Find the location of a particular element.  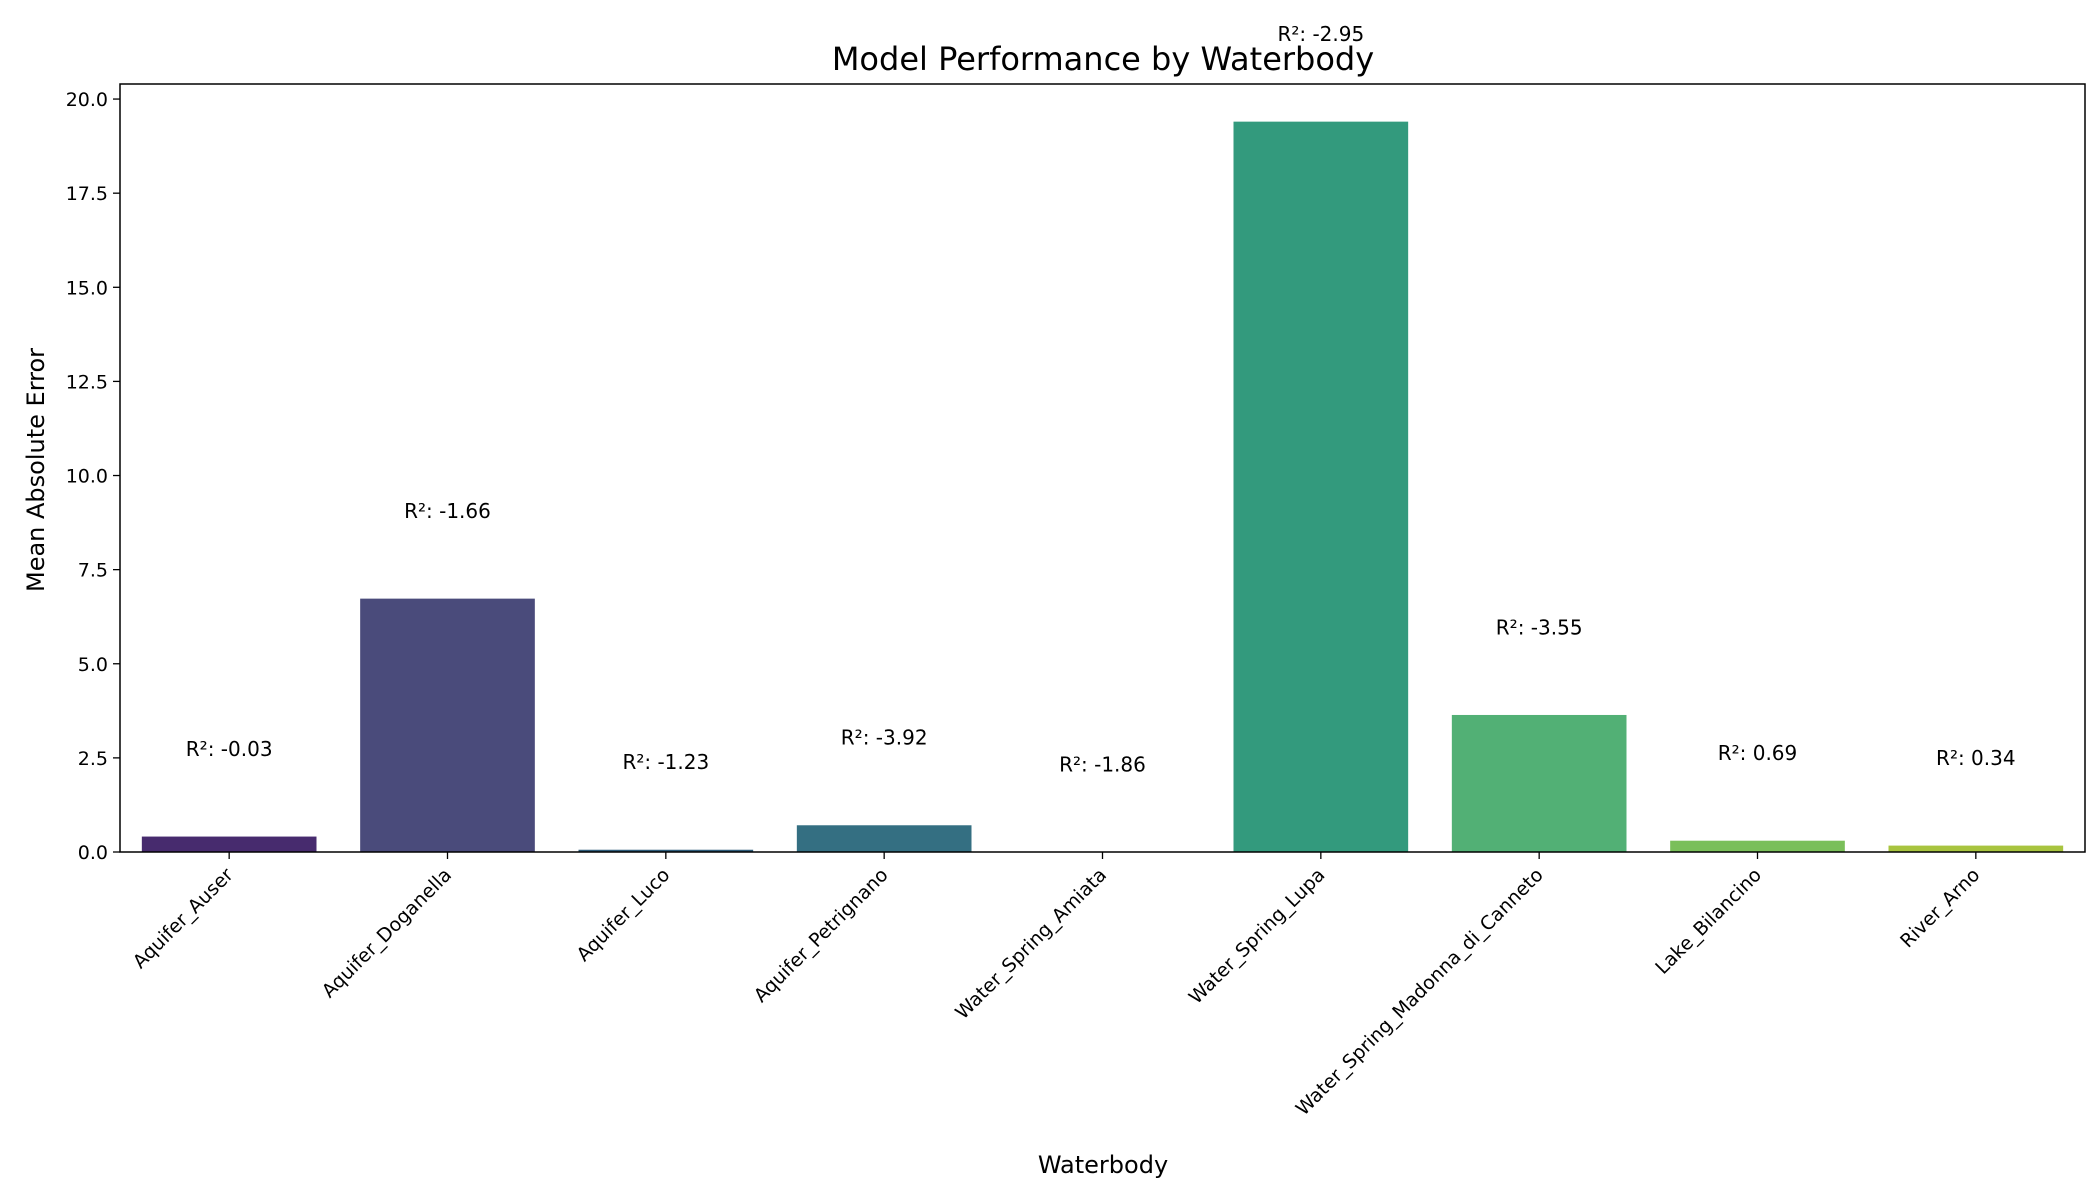

y-tick-label: 2.5 is located at coordinates (93, 759).